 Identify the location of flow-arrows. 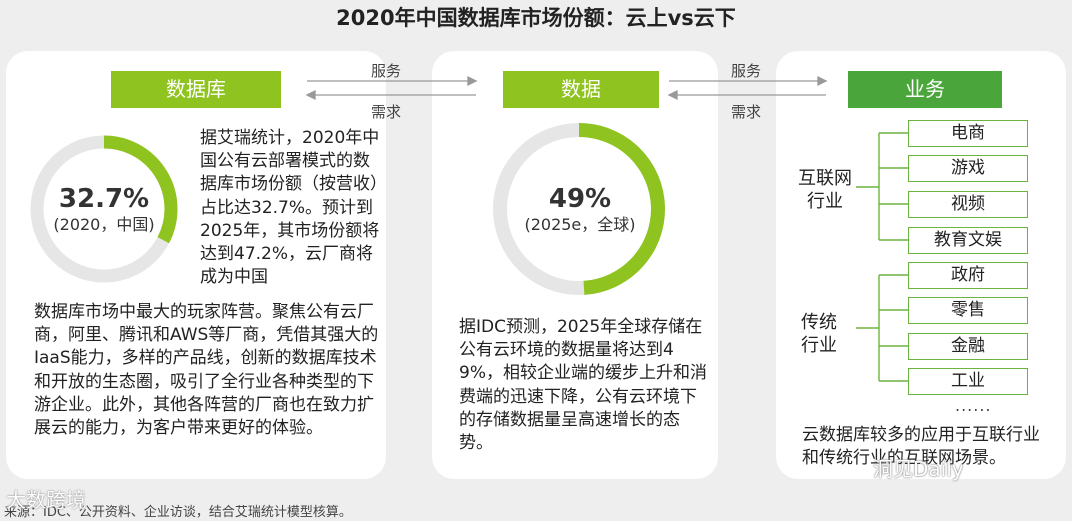
(566, 88).